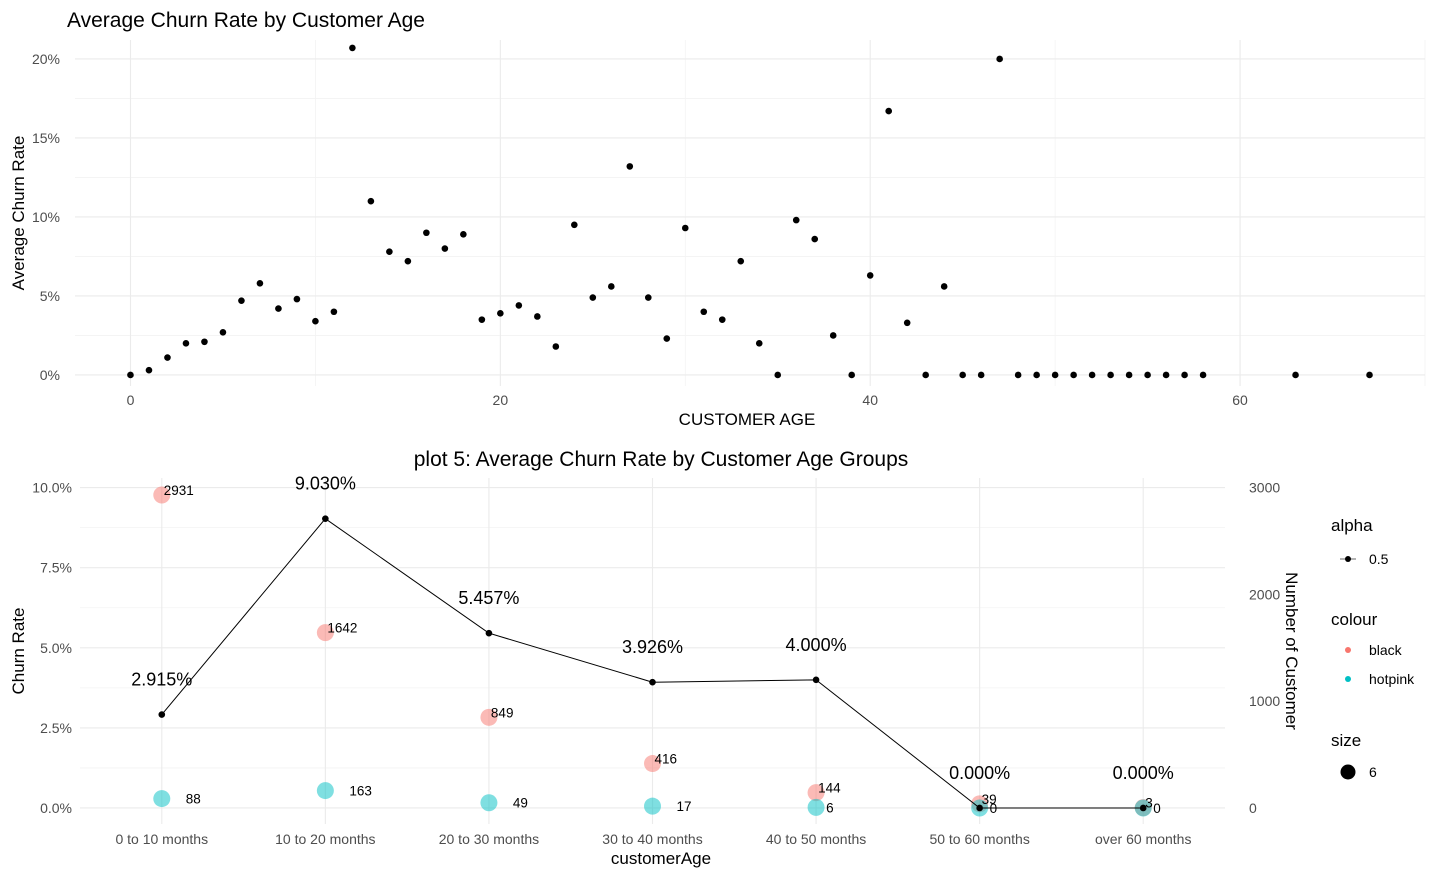 The height and width of the screenshot is (878, 1435). I want to click on bubble-black, so click(162, 495).